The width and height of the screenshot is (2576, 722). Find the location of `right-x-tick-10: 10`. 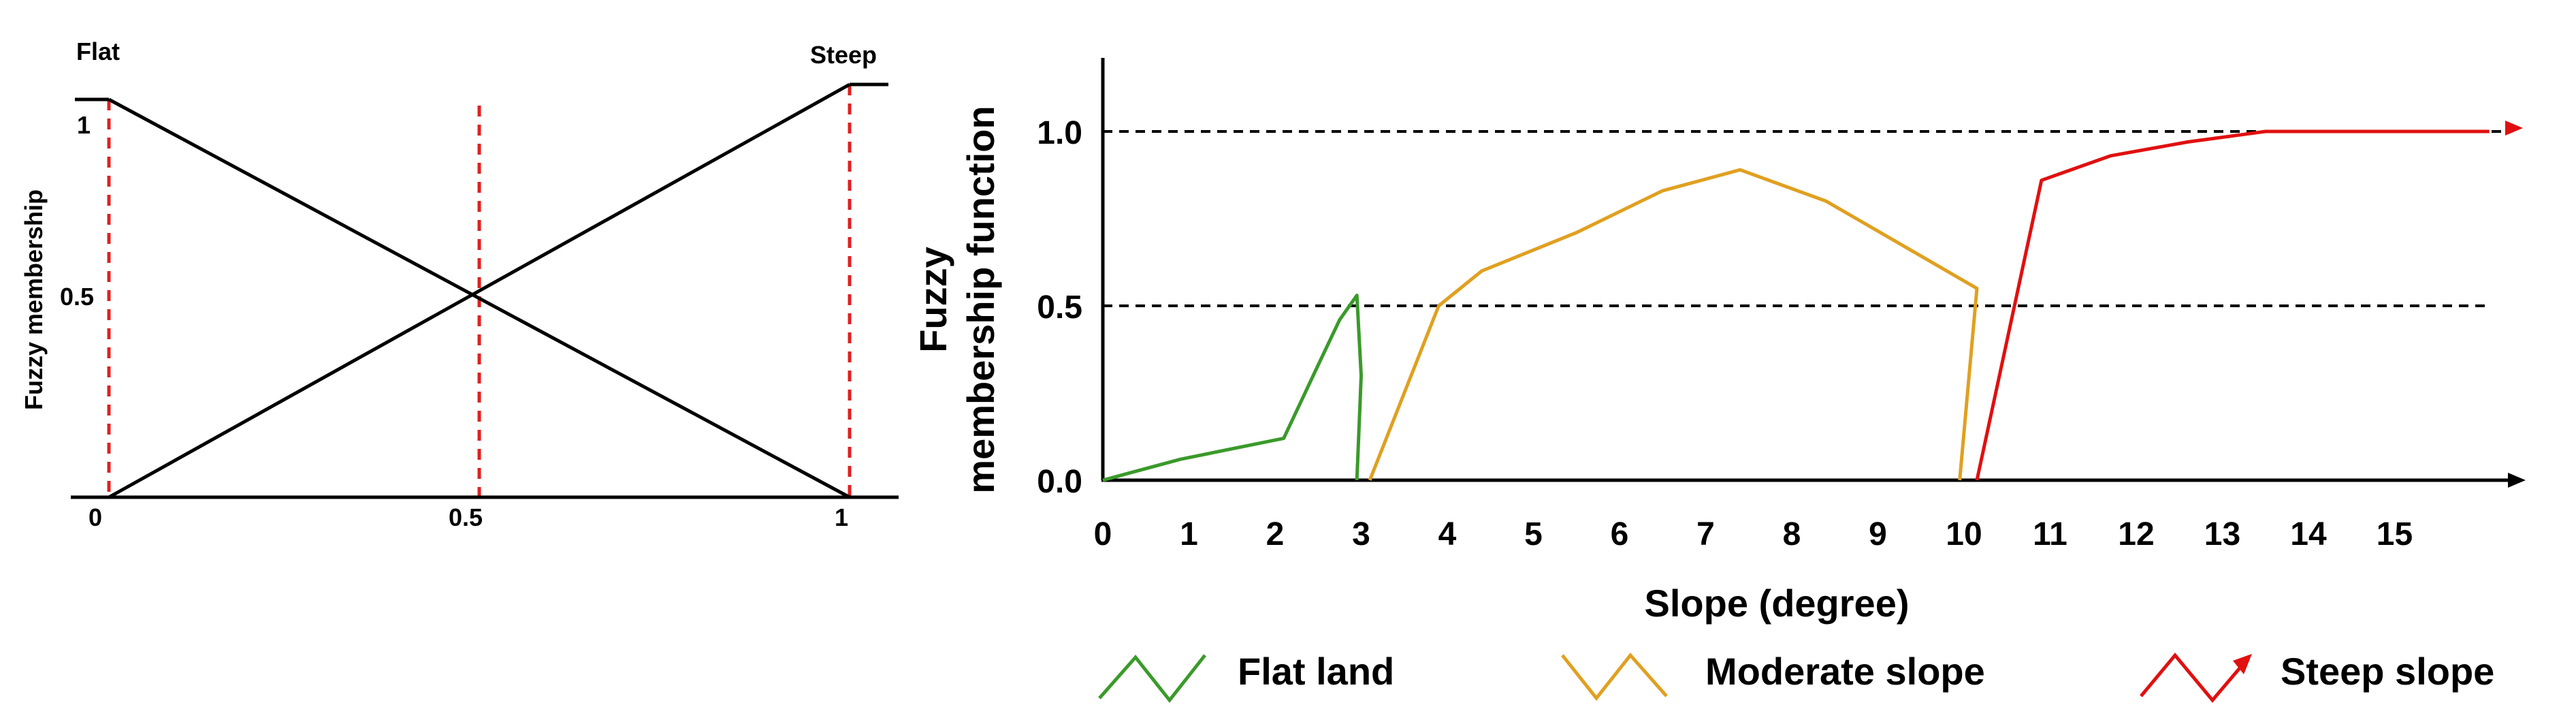

right-x-tick-10: 10 is located at coordinates (1964, 534).